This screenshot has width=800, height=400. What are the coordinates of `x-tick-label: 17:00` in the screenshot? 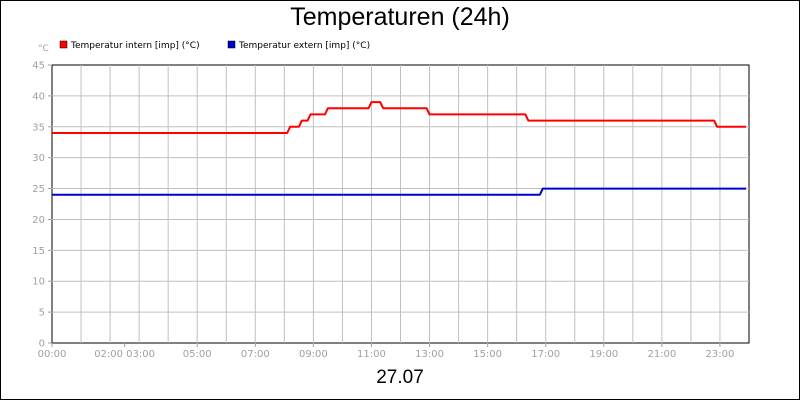 It's located at (545, 354).